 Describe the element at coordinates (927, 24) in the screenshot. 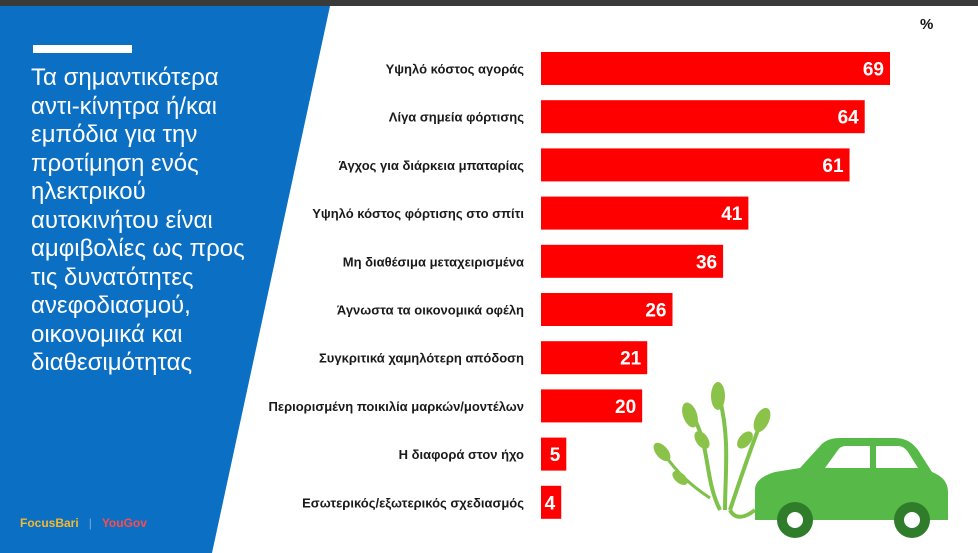

I see `unit-label: %` at that location.